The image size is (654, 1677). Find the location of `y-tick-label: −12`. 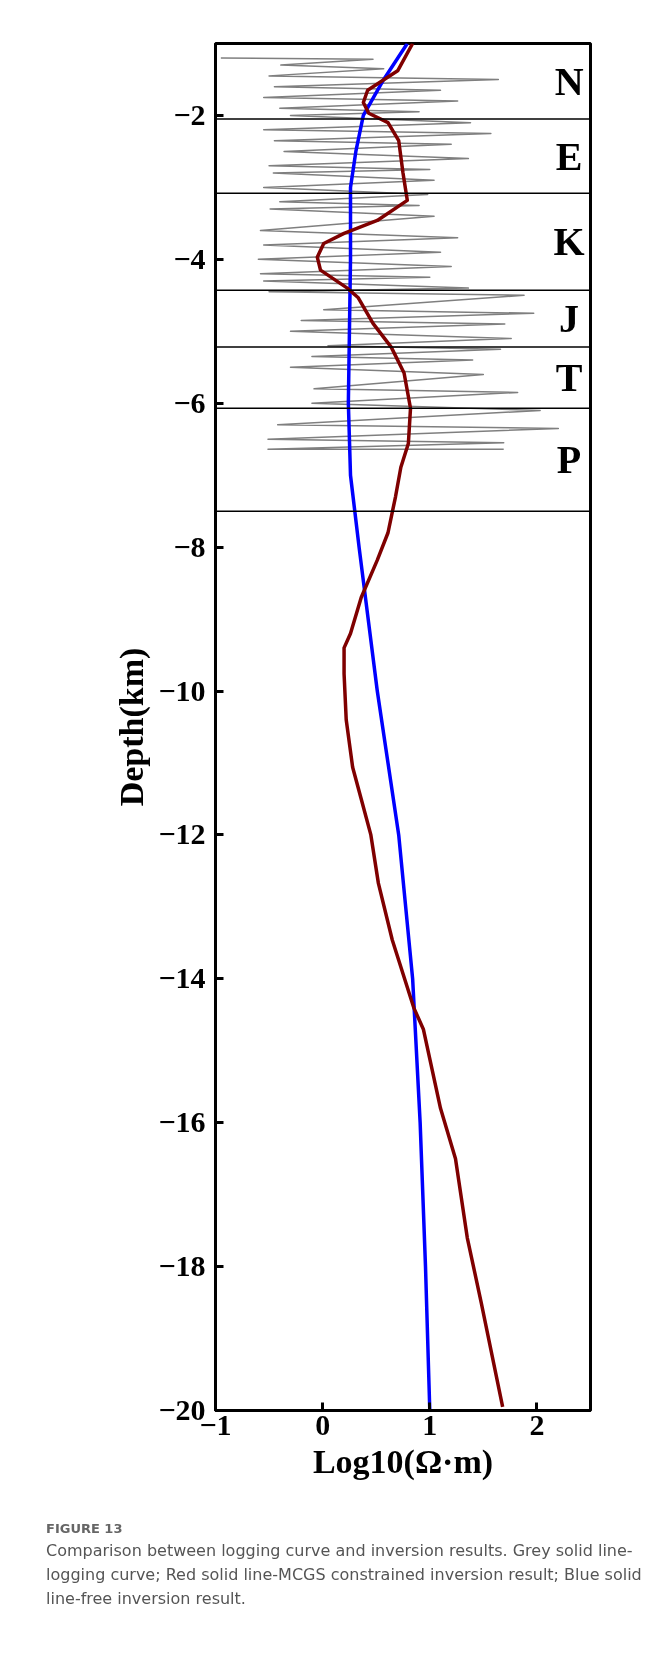

y-tick-label: −12 is located at coordinates (182, 834).